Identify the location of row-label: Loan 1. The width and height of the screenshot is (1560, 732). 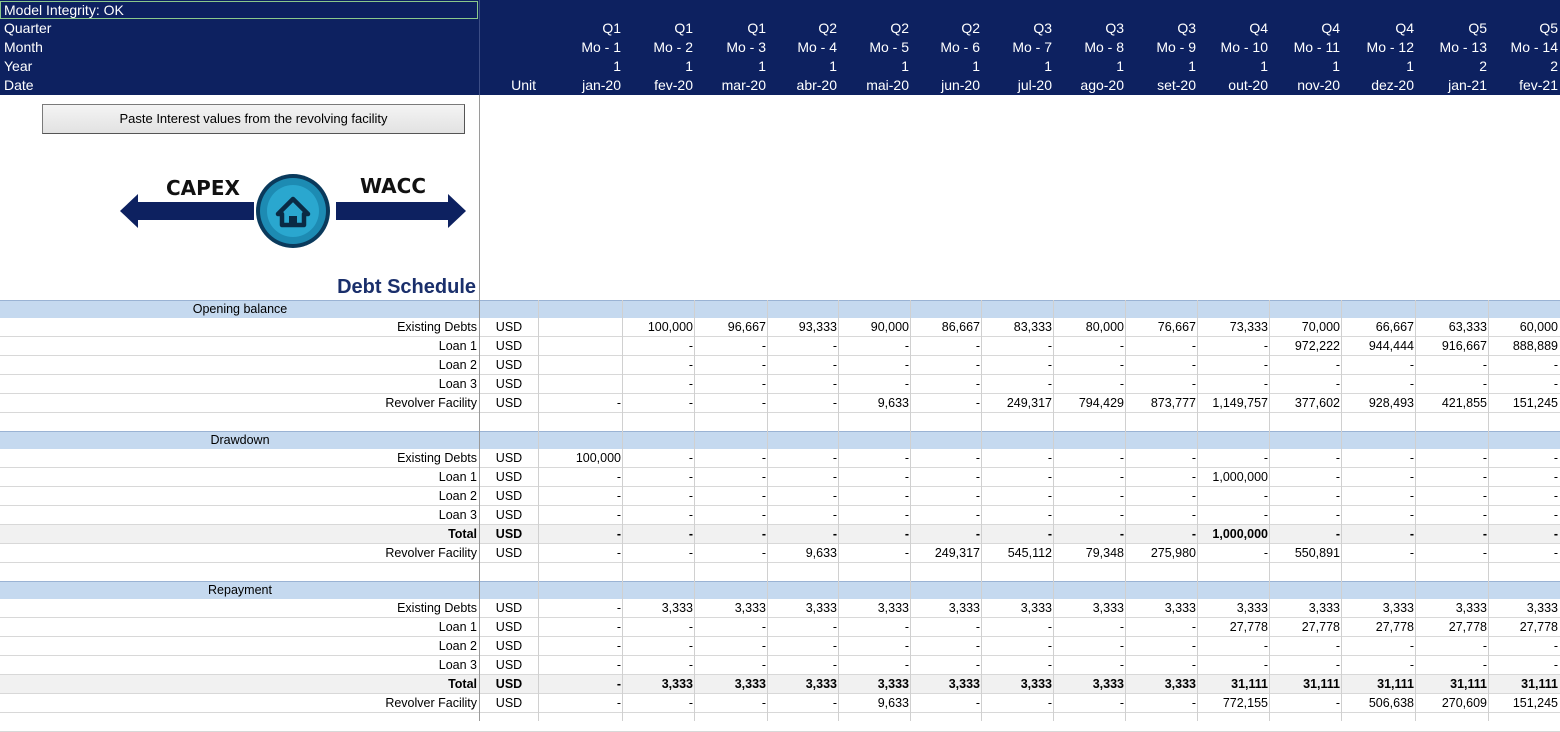
(457, 477).